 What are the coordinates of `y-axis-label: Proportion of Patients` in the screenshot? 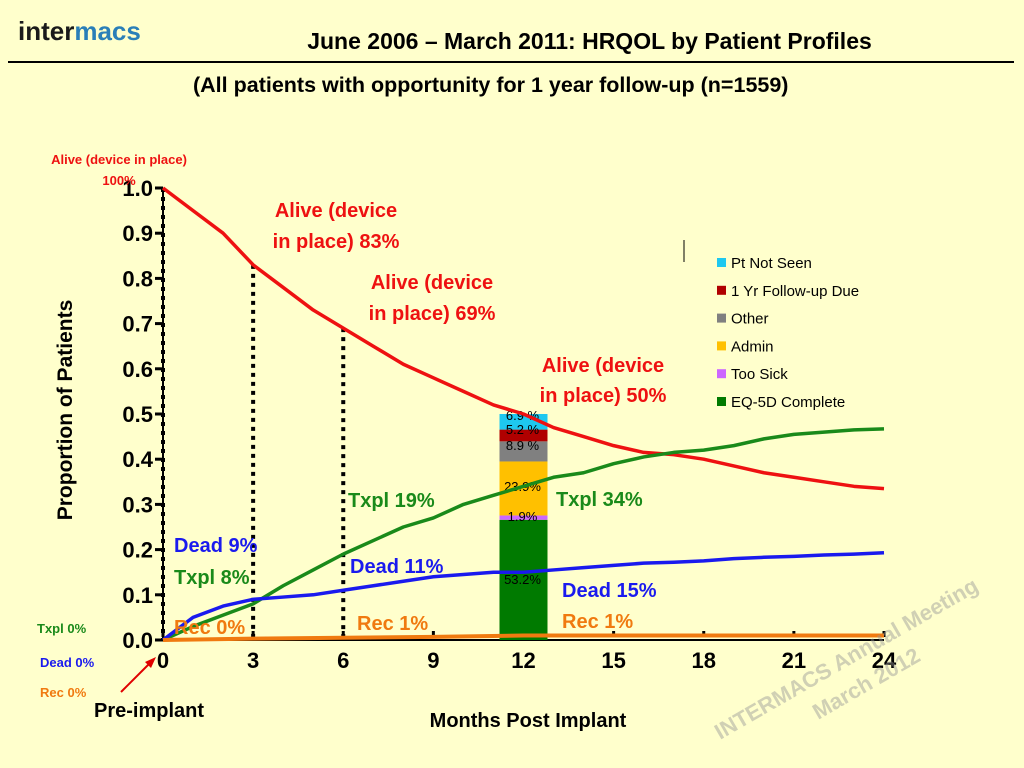 It's located at (65, 410).